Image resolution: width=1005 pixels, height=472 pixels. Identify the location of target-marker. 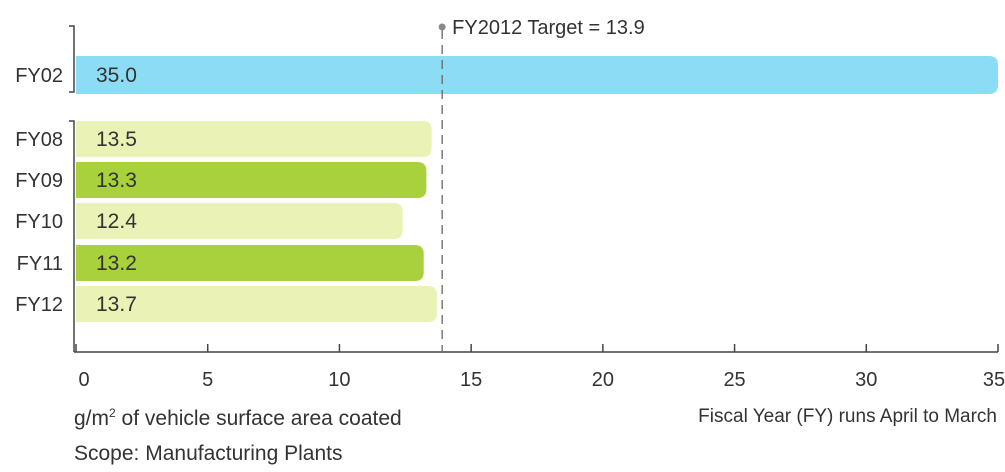
(442, 27).